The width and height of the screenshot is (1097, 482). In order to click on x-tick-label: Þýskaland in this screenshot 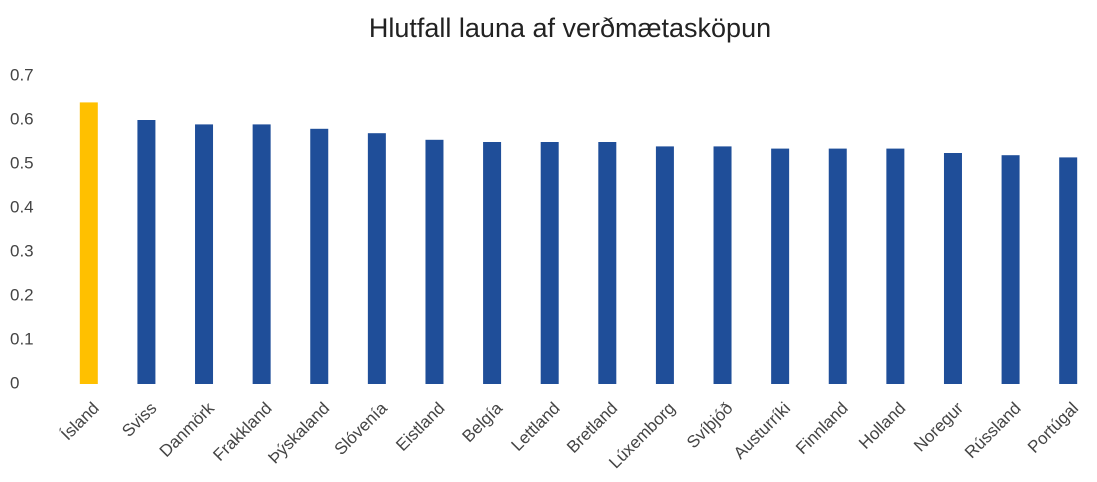, I will do `click(298, 433)`.